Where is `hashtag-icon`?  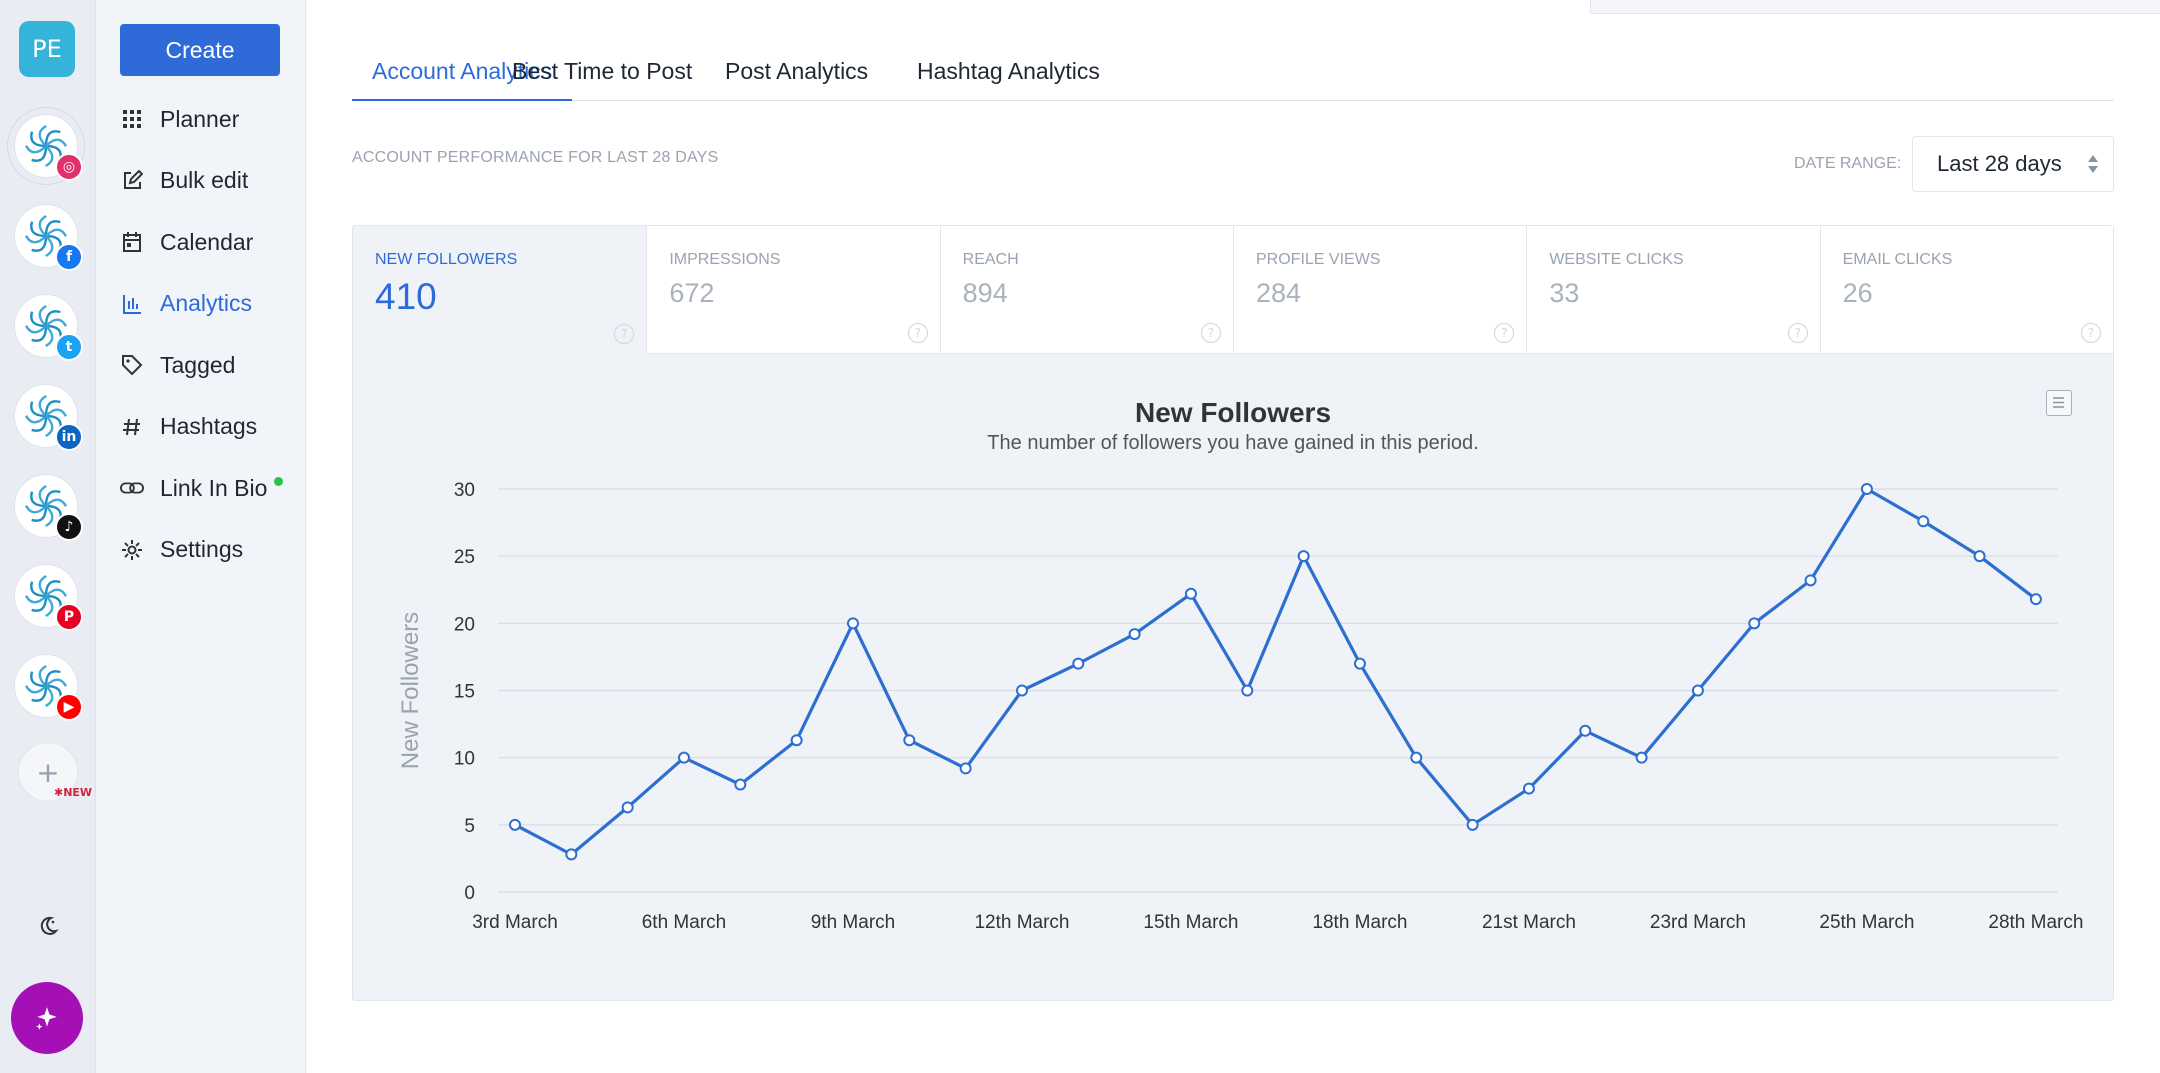
hashtag-icon is located at coordinates (132, 427).